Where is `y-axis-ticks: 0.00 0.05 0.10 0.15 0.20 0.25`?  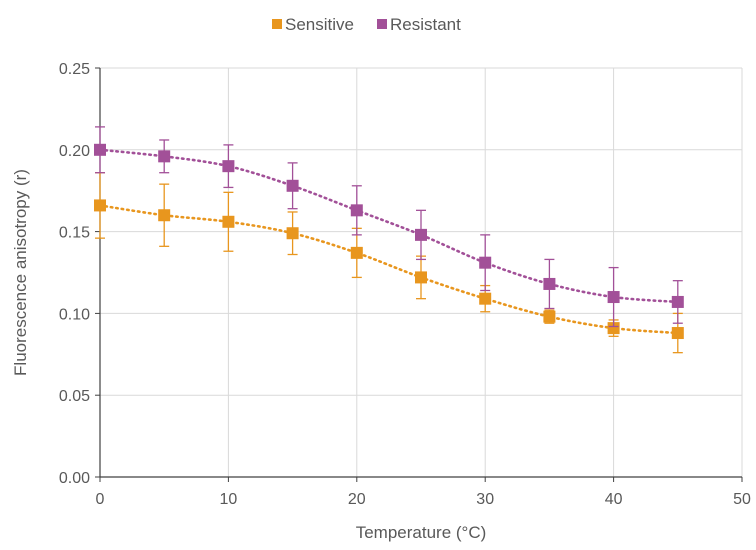 y-axis-ticks: 0.00 0.05 0.10 0.15 0.20 0.25 is located at coordinates (79, 274).